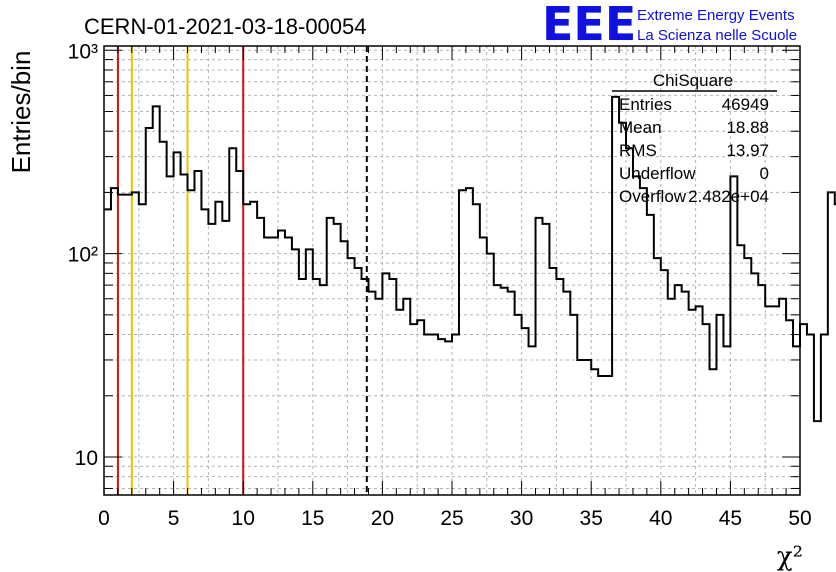 This screenshot has height=572, width=836. I want to click on y-tick-label: 10², so click(83, 255).